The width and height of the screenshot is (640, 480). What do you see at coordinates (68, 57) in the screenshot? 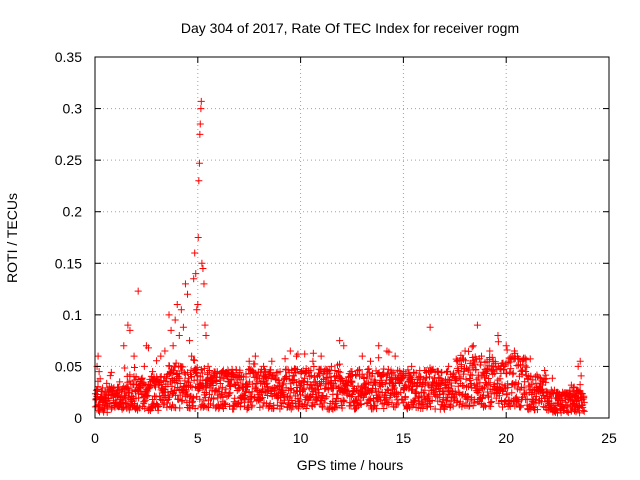
I see `y-tick-label: 0.35` at bounding box center [68, 57].